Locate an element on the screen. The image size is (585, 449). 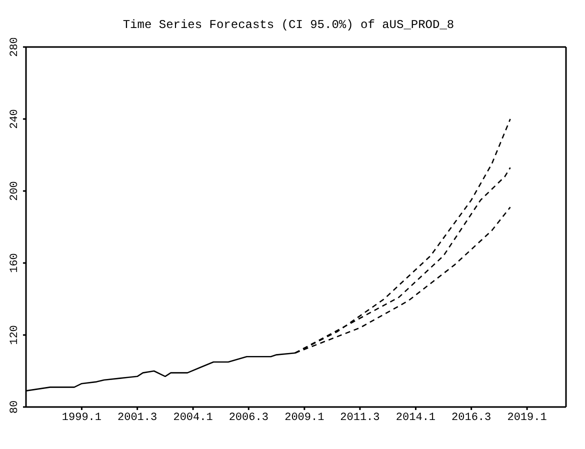
chart-title: Time Series Forecasts (CI 95.0%) of aUS_PROD_8 is located at coordinates (289, 25).